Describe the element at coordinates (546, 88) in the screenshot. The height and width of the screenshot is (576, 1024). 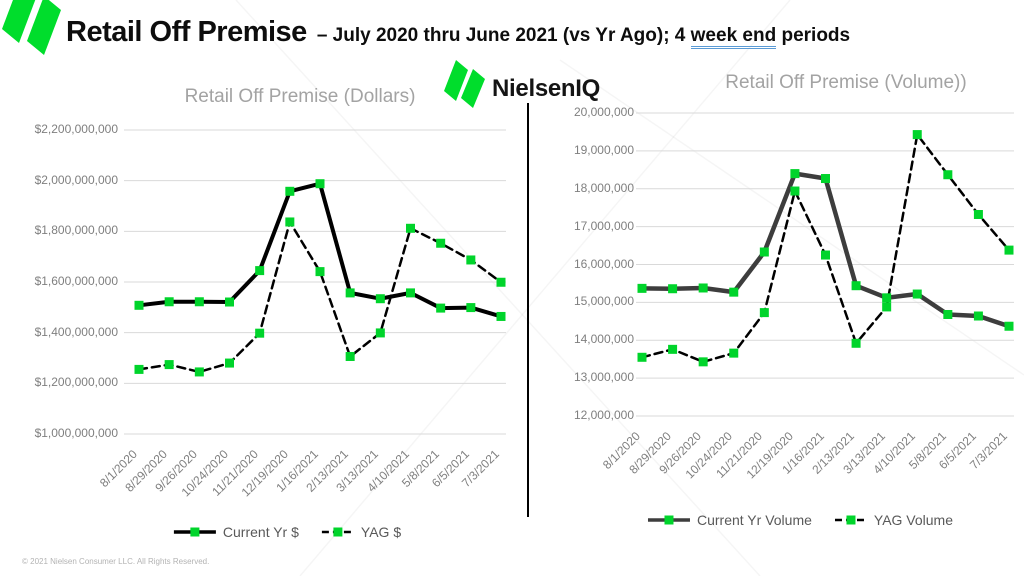
I see `nielseniq-logo-text: NielsenIQ` at that location.